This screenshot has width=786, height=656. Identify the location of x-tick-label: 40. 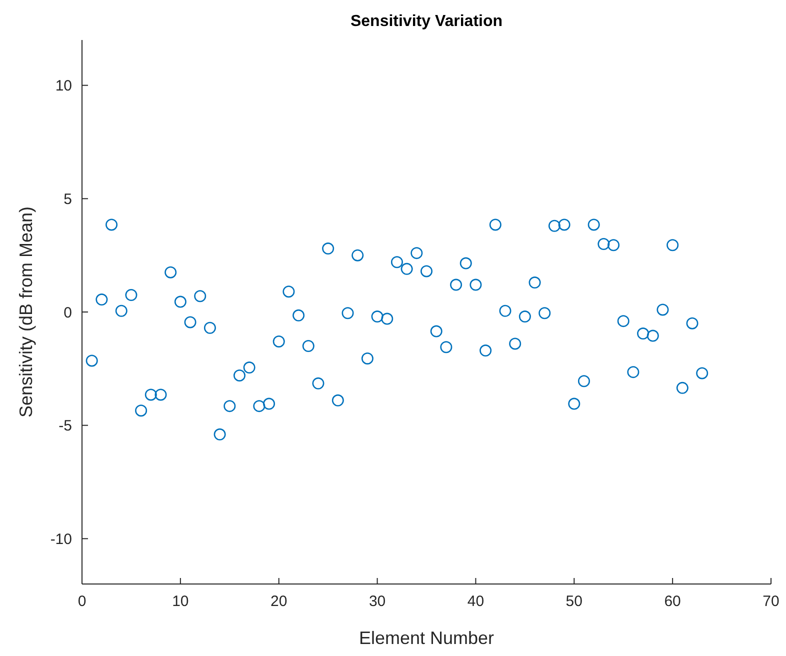
(475, 601).